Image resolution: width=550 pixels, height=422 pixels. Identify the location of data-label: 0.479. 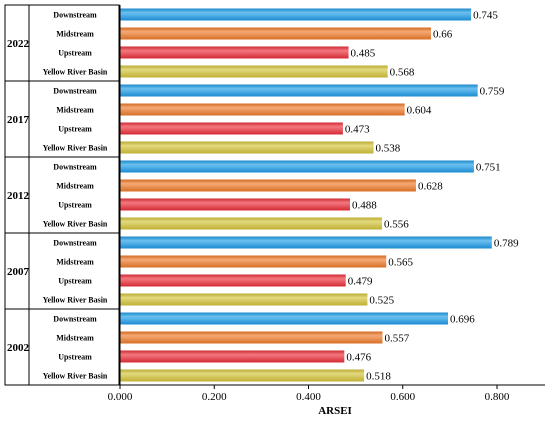
(360, 282).